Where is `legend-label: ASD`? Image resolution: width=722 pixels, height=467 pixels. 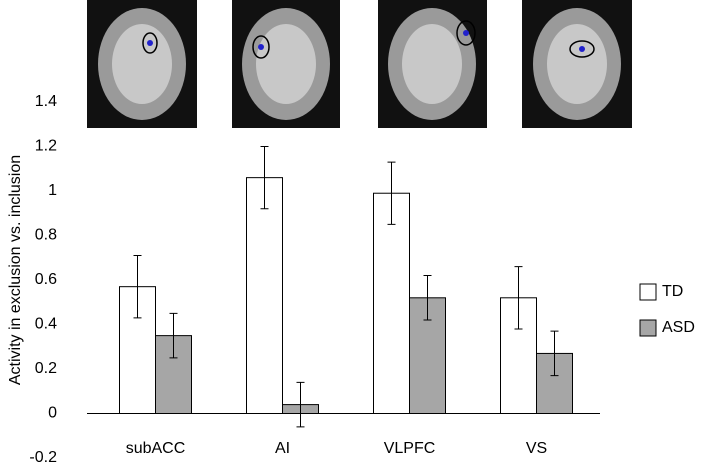
legend-label: ASD is located at coordinates (678, 327).